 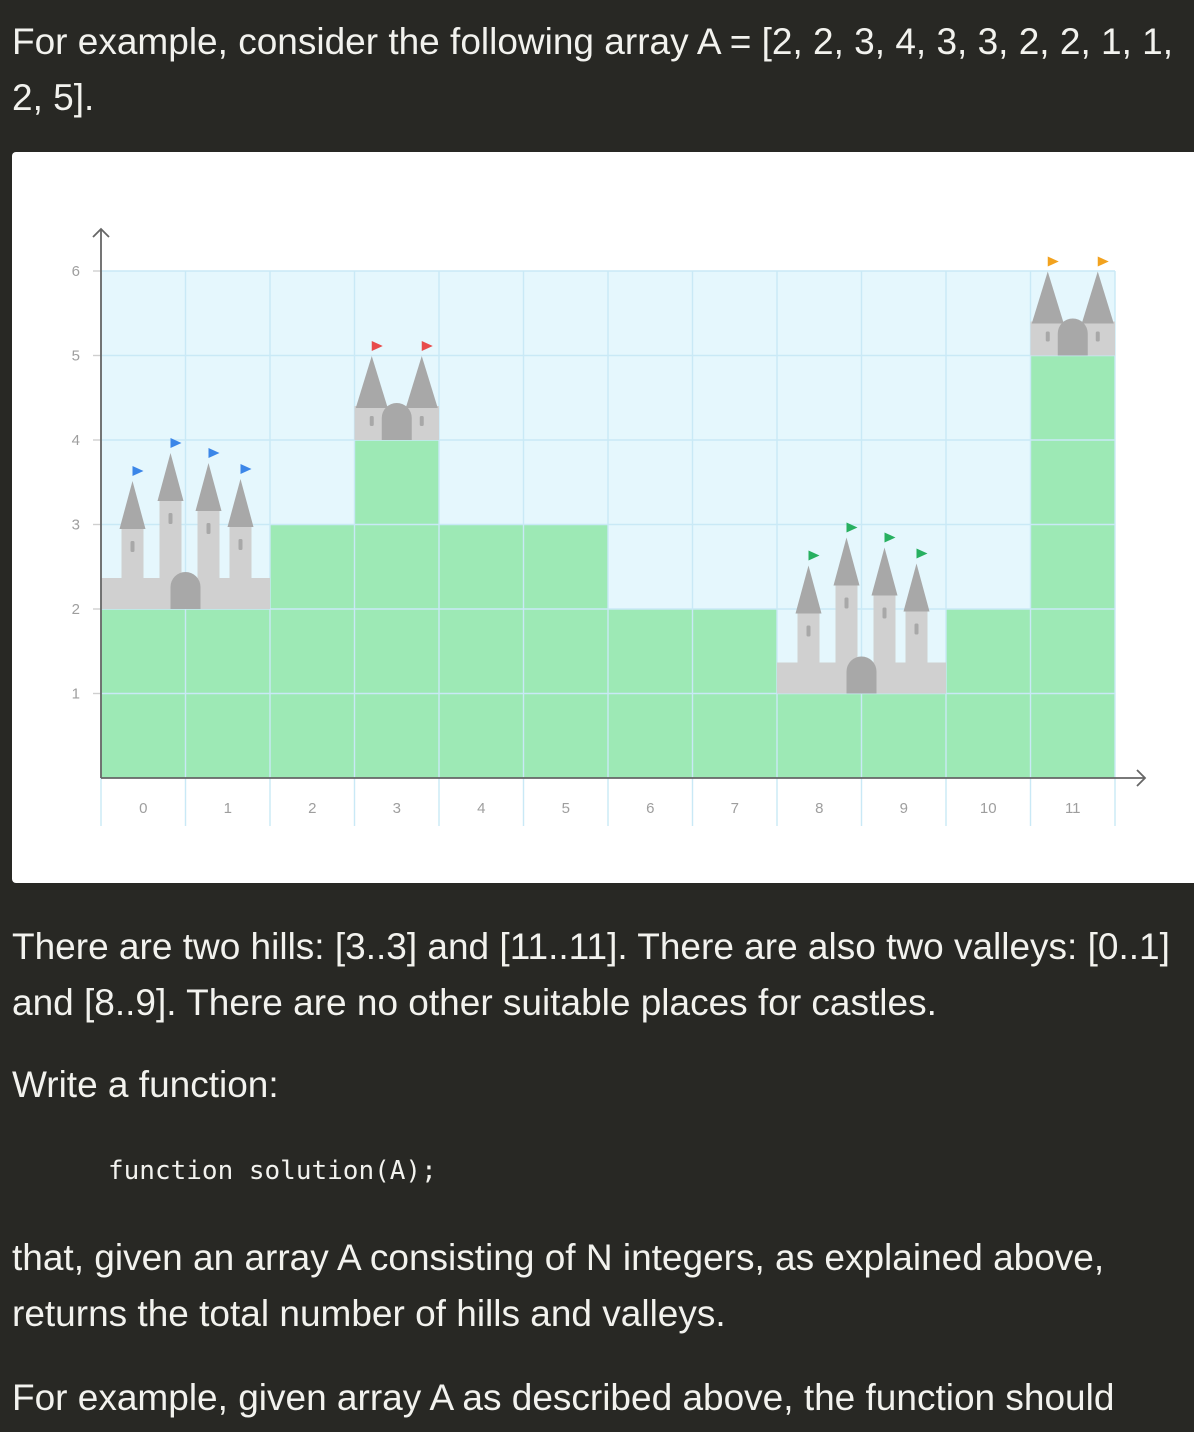 What do you see at coordinates (397, 808) in the screenshot?
I see `x-tick-label-3: 3` at bounding box center [397, 808].